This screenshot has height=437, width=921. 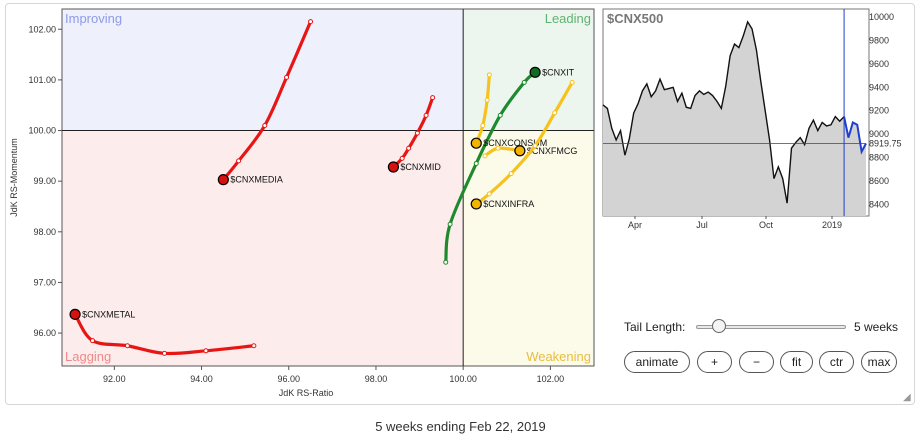 What do you see at coordinates (879, 181) in the screenshot?
I see `price-y-tick-label: 8600` at bounding box center [879, 181].